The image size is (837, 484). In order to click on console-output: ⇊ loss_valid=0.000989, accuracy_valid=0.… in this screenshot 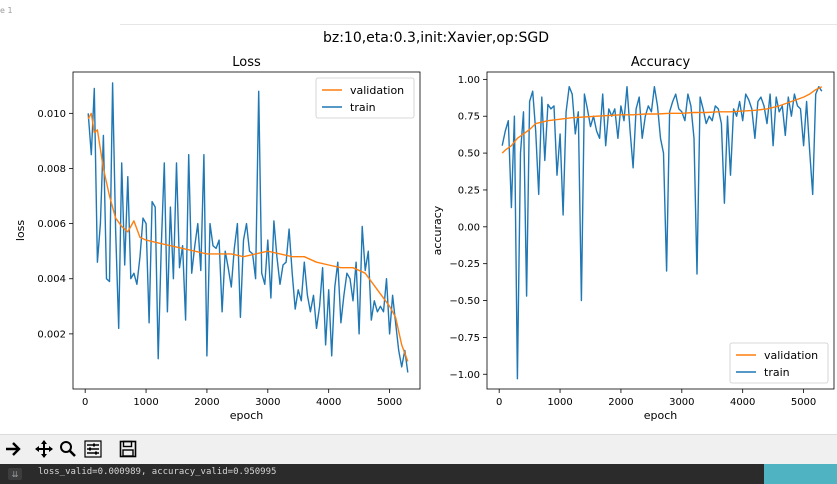, I will do `click(418, 474)`.